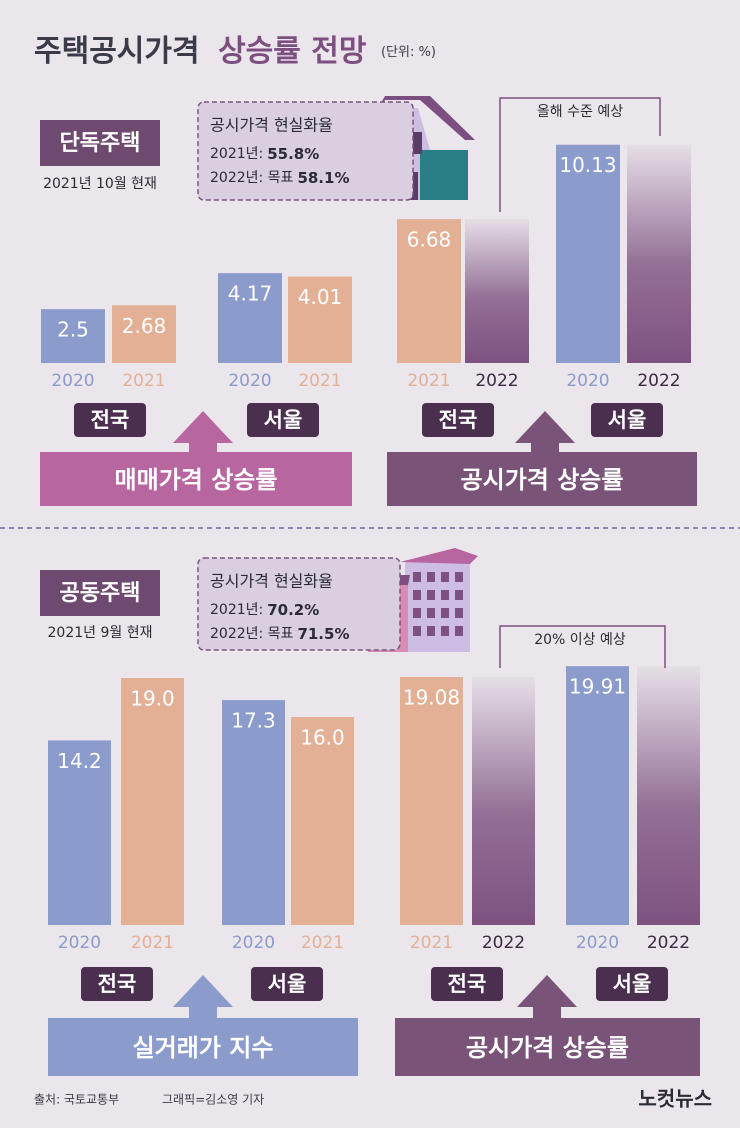  I want to click on section-label: 단독주택, so click(100, 143).